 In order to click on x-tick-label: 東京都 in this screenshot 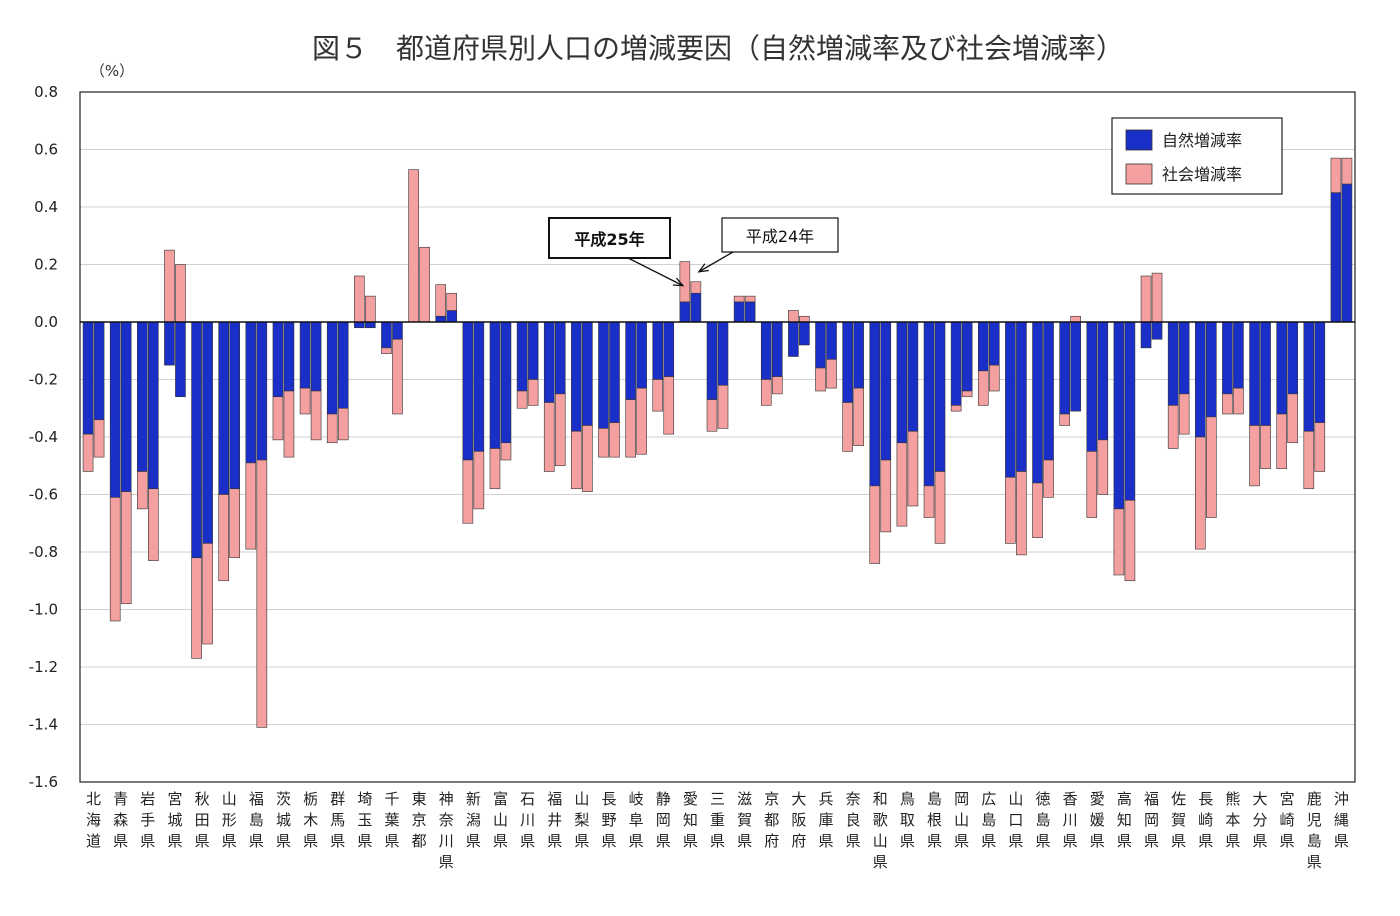, I will do `click(419, 820)`.